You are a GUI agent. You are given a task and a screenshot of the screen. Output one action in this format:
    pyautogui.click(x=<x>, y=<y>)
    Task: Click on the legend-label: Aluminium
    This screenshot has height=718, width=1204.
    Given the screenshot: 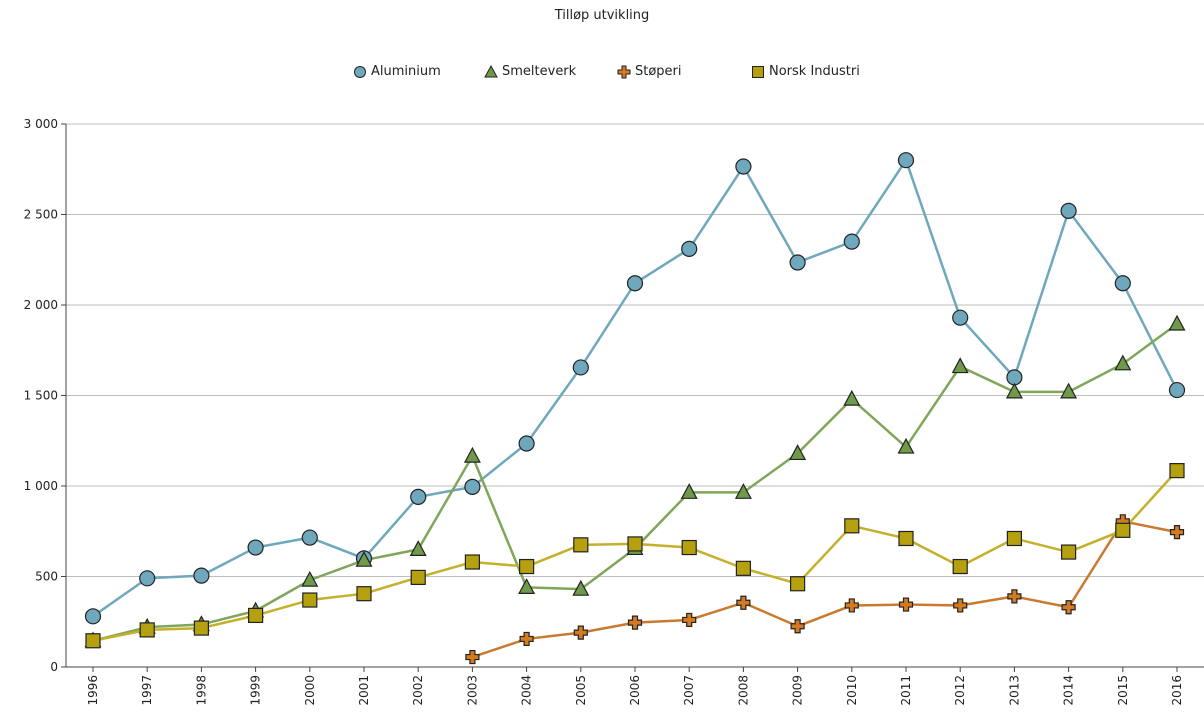 What is the action you would take?
    pyautogui.click(x=406, y=71)
    